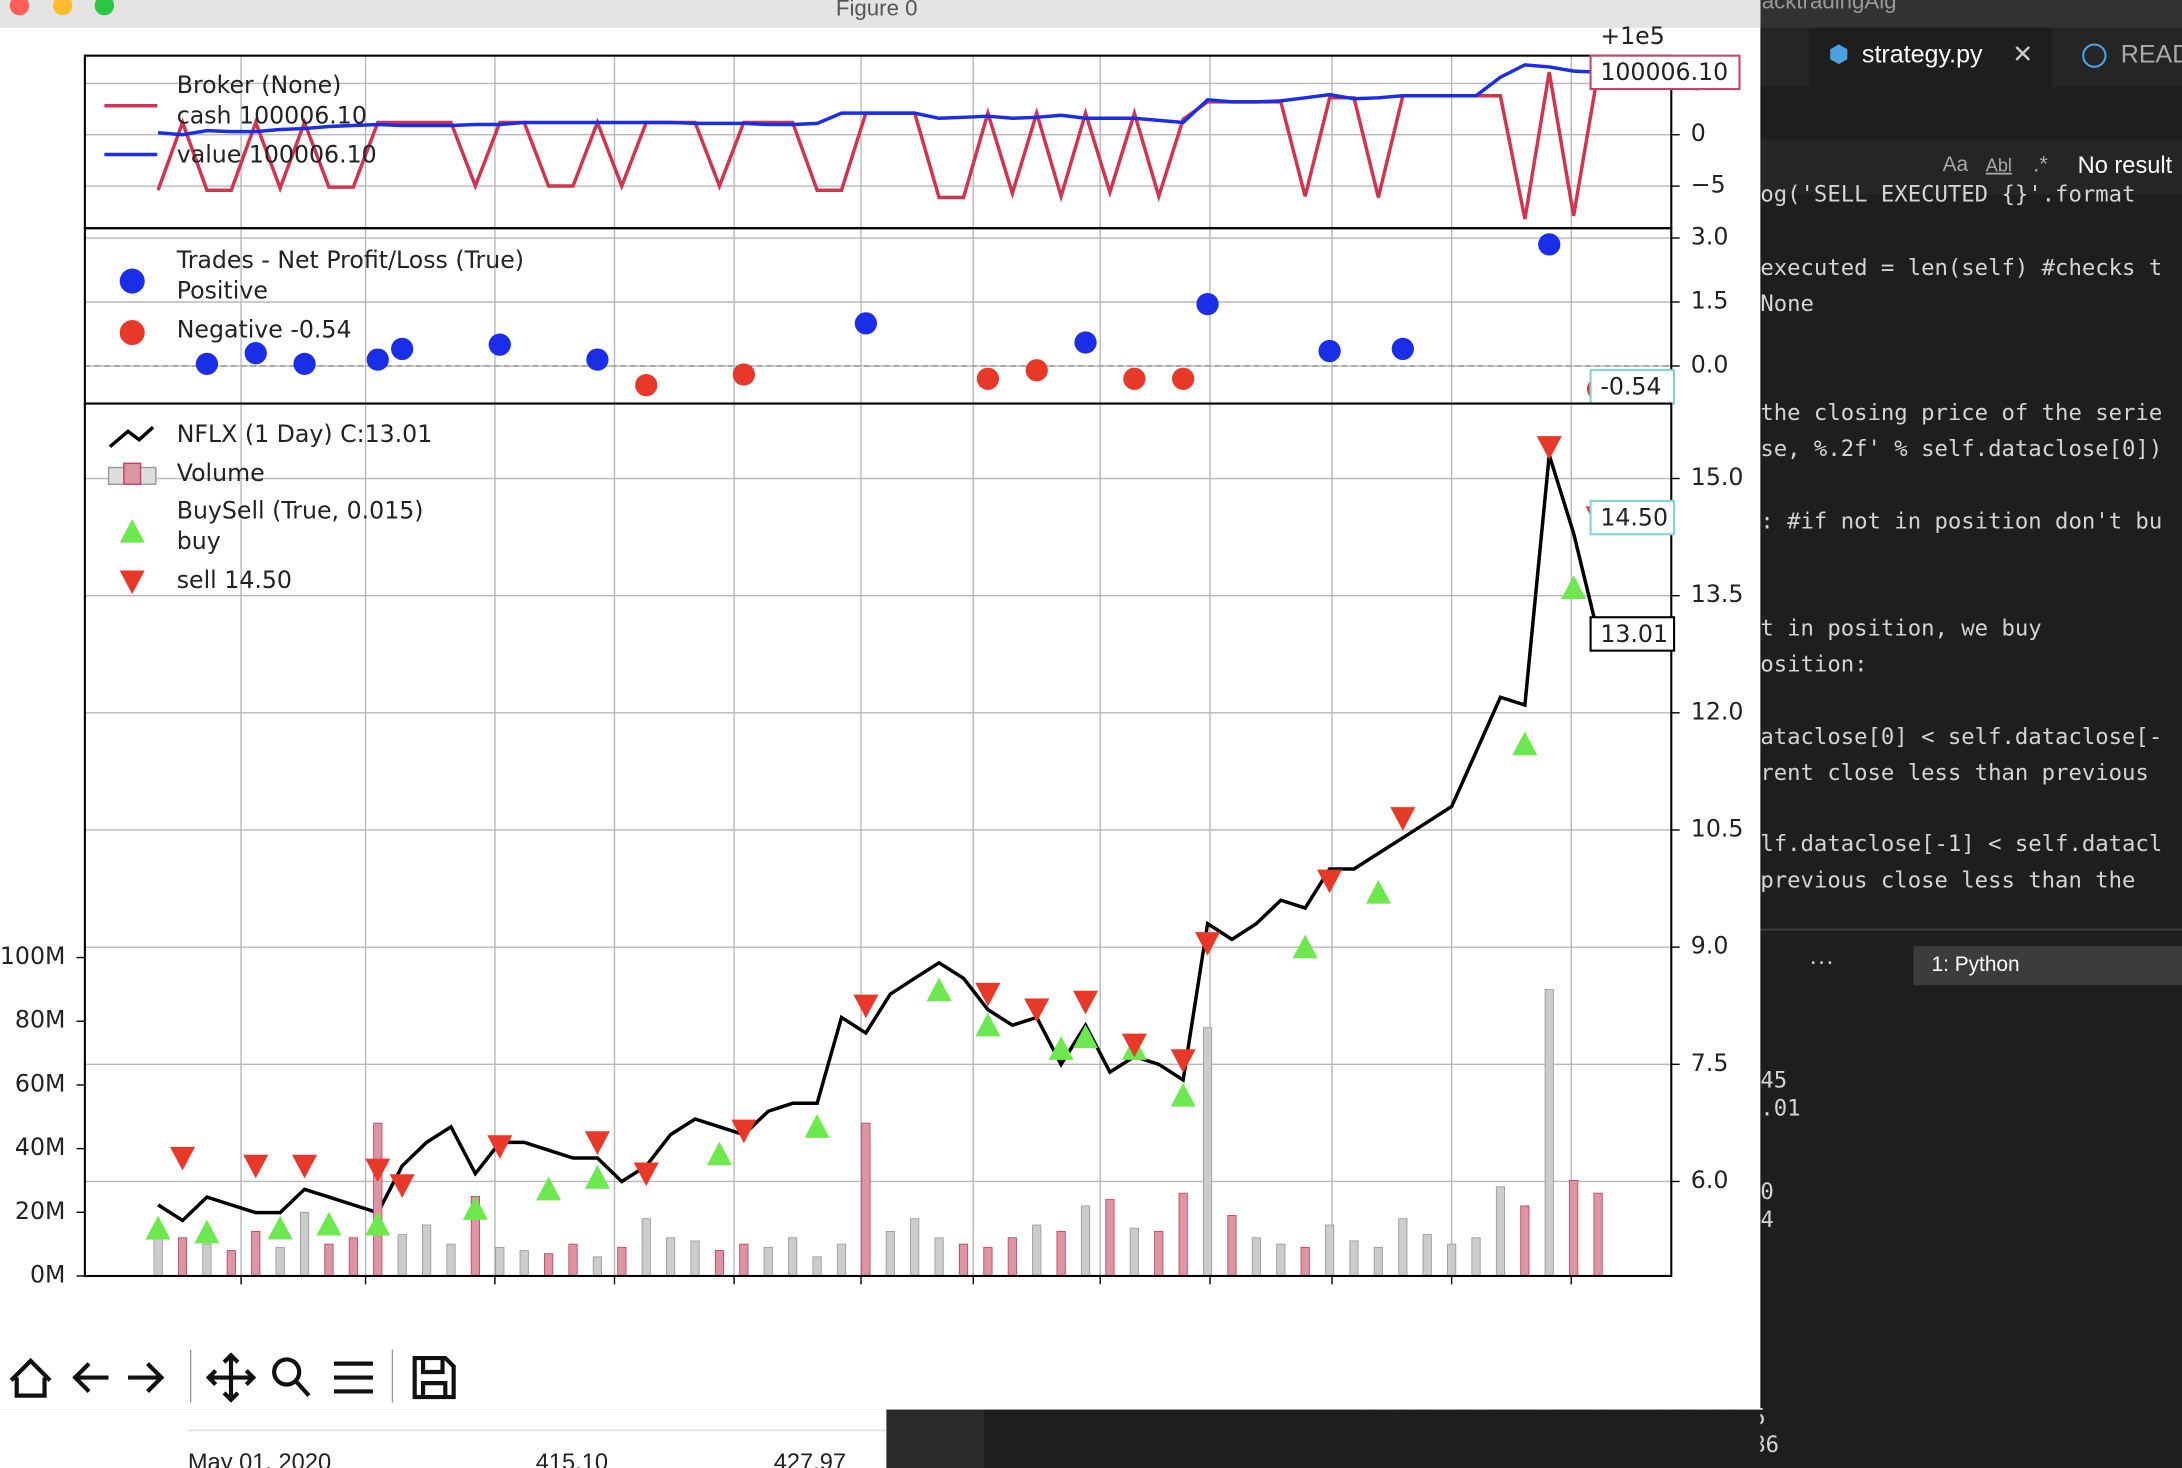 The height and width of the screenshot is (1468, 2182). Describe the element at coordinates (2022, 54) in the screenshot. I see `tab-close: ✕` at that location.